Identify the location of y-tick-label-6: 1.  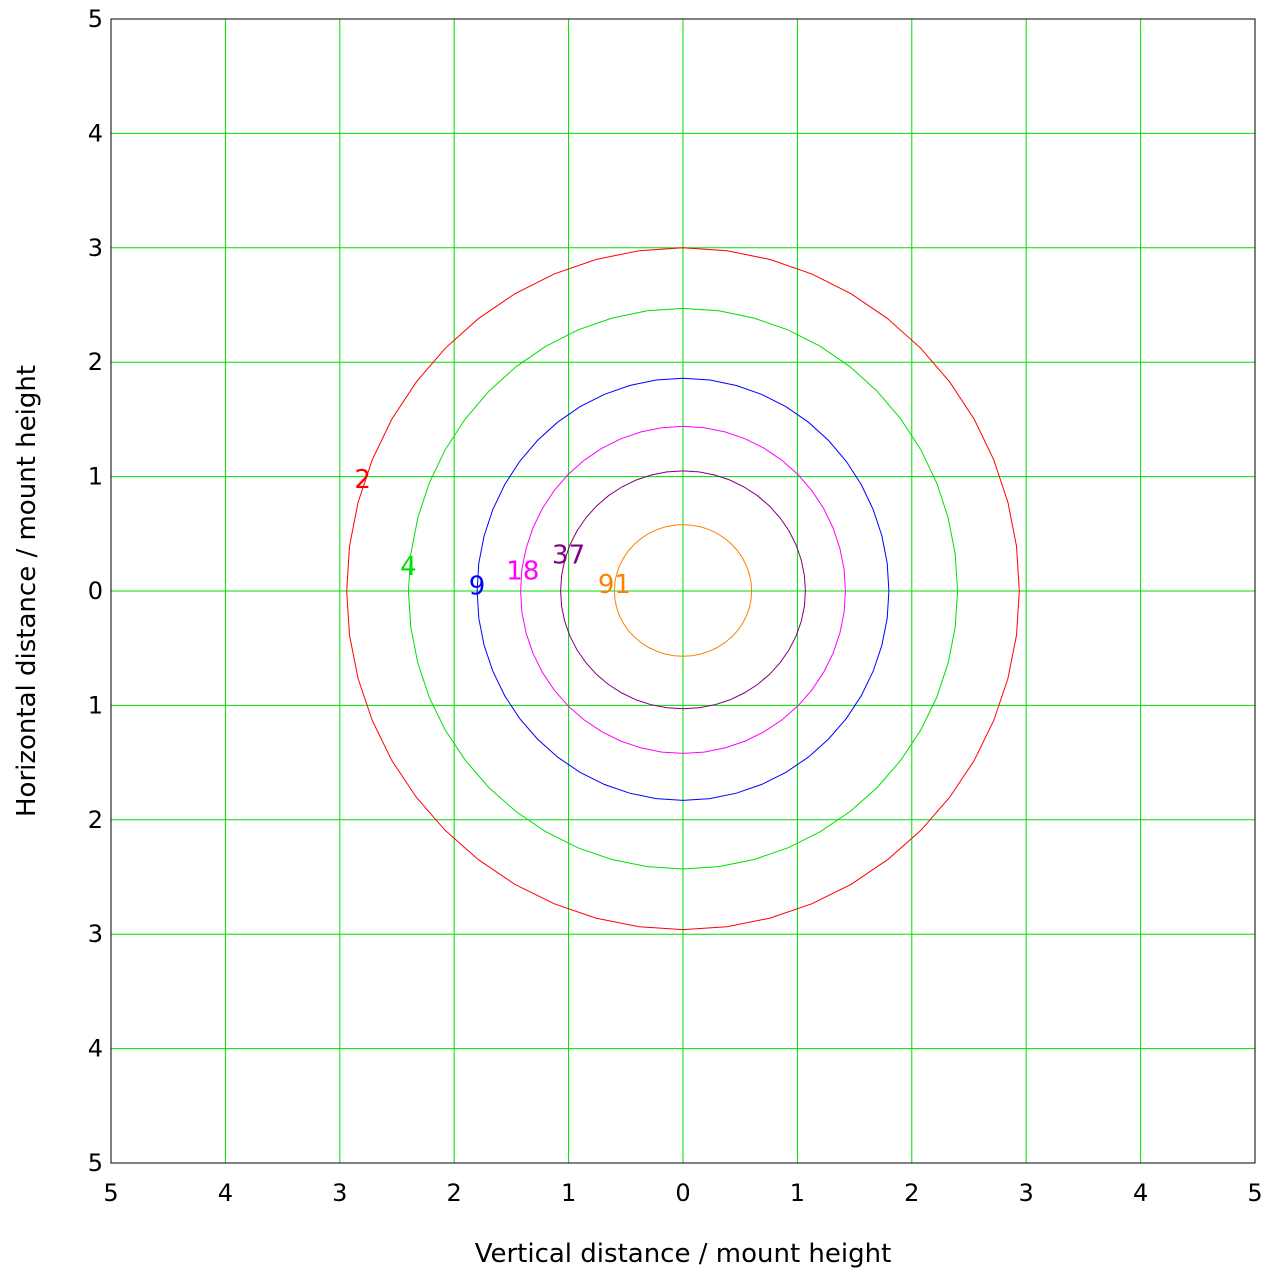
(95, 477).